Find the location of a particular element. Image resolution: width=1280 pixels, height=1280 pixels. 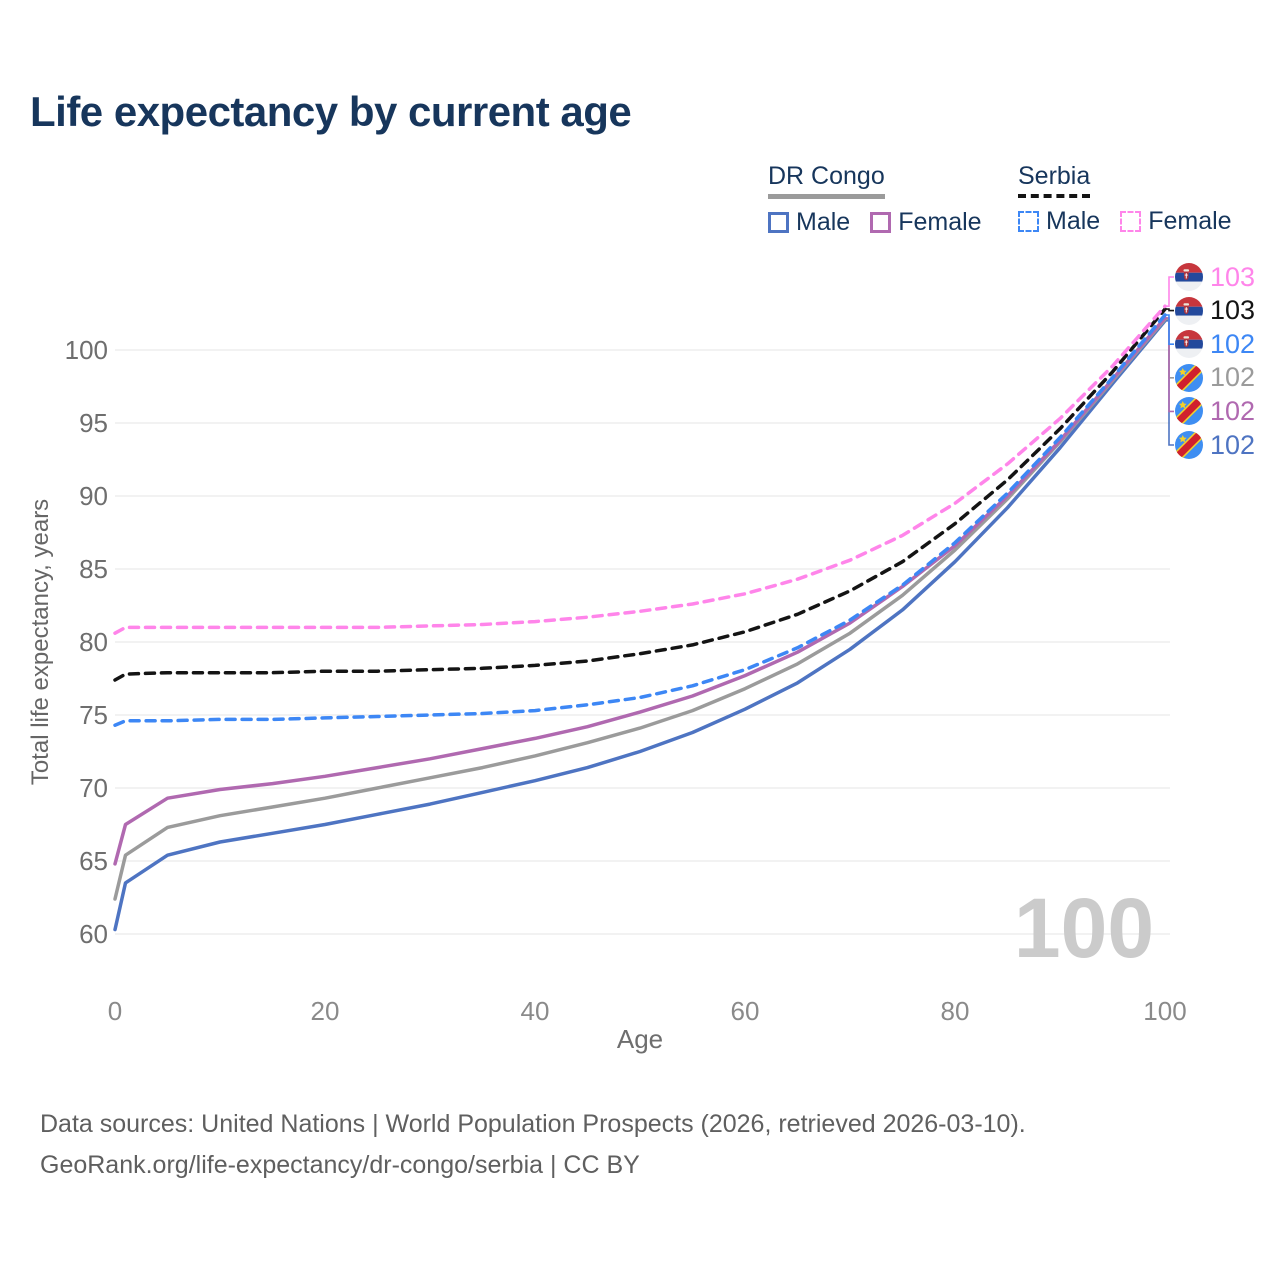

y-tick-60: 60 is located at coordinates (93, 934).